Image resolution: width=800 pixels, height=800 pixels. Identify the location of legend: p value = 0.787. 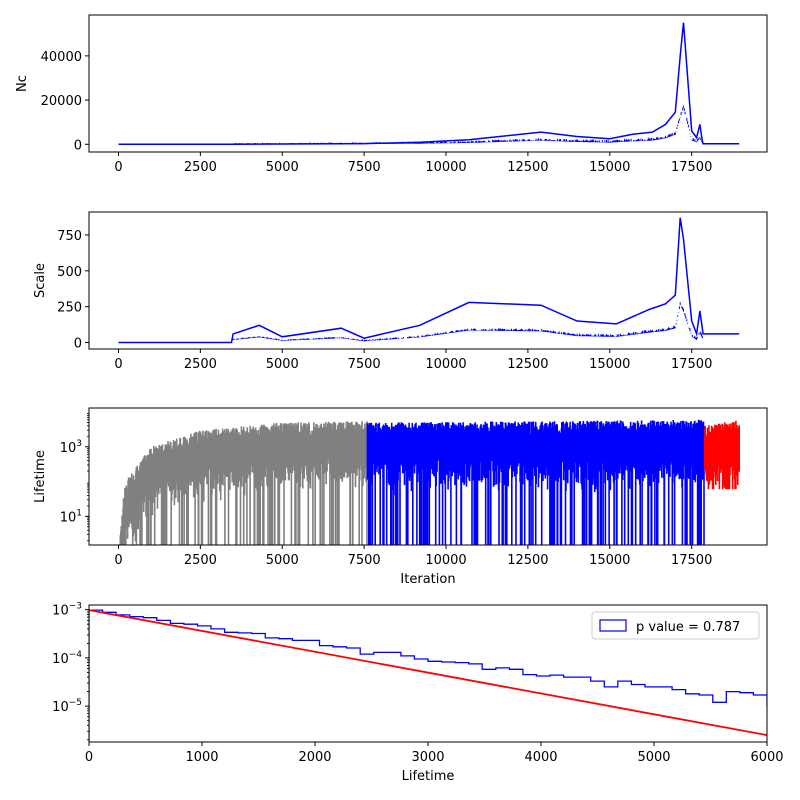
(675, 625).